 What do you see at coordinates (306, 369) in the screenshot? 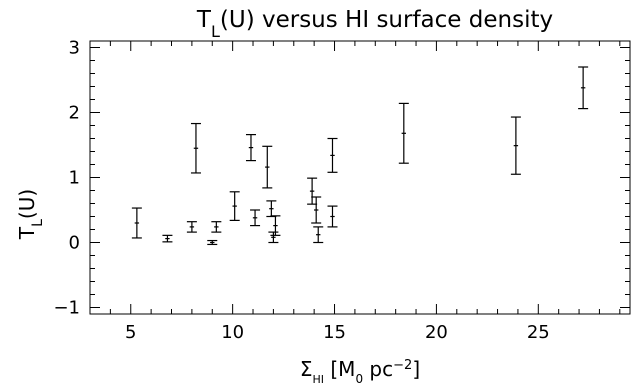
I see `x-axis-label-base: Σ` at bounding box center [306, 369].